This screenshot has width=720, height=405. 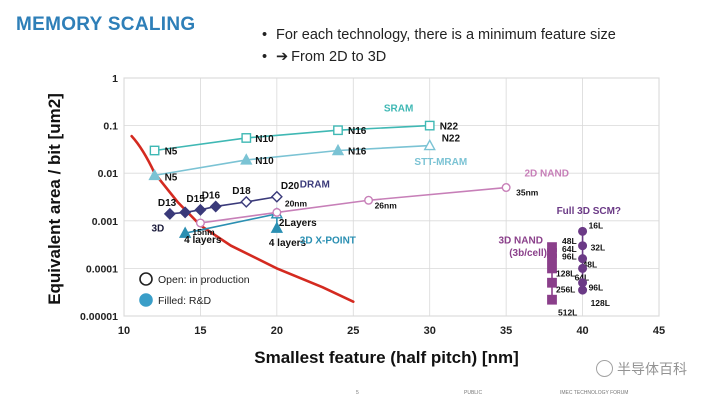 What do you see at coordinates (106, 24) in the screenshot?
I see `slide-title: MEMORY SCALING` at bounding box center [106, 24].